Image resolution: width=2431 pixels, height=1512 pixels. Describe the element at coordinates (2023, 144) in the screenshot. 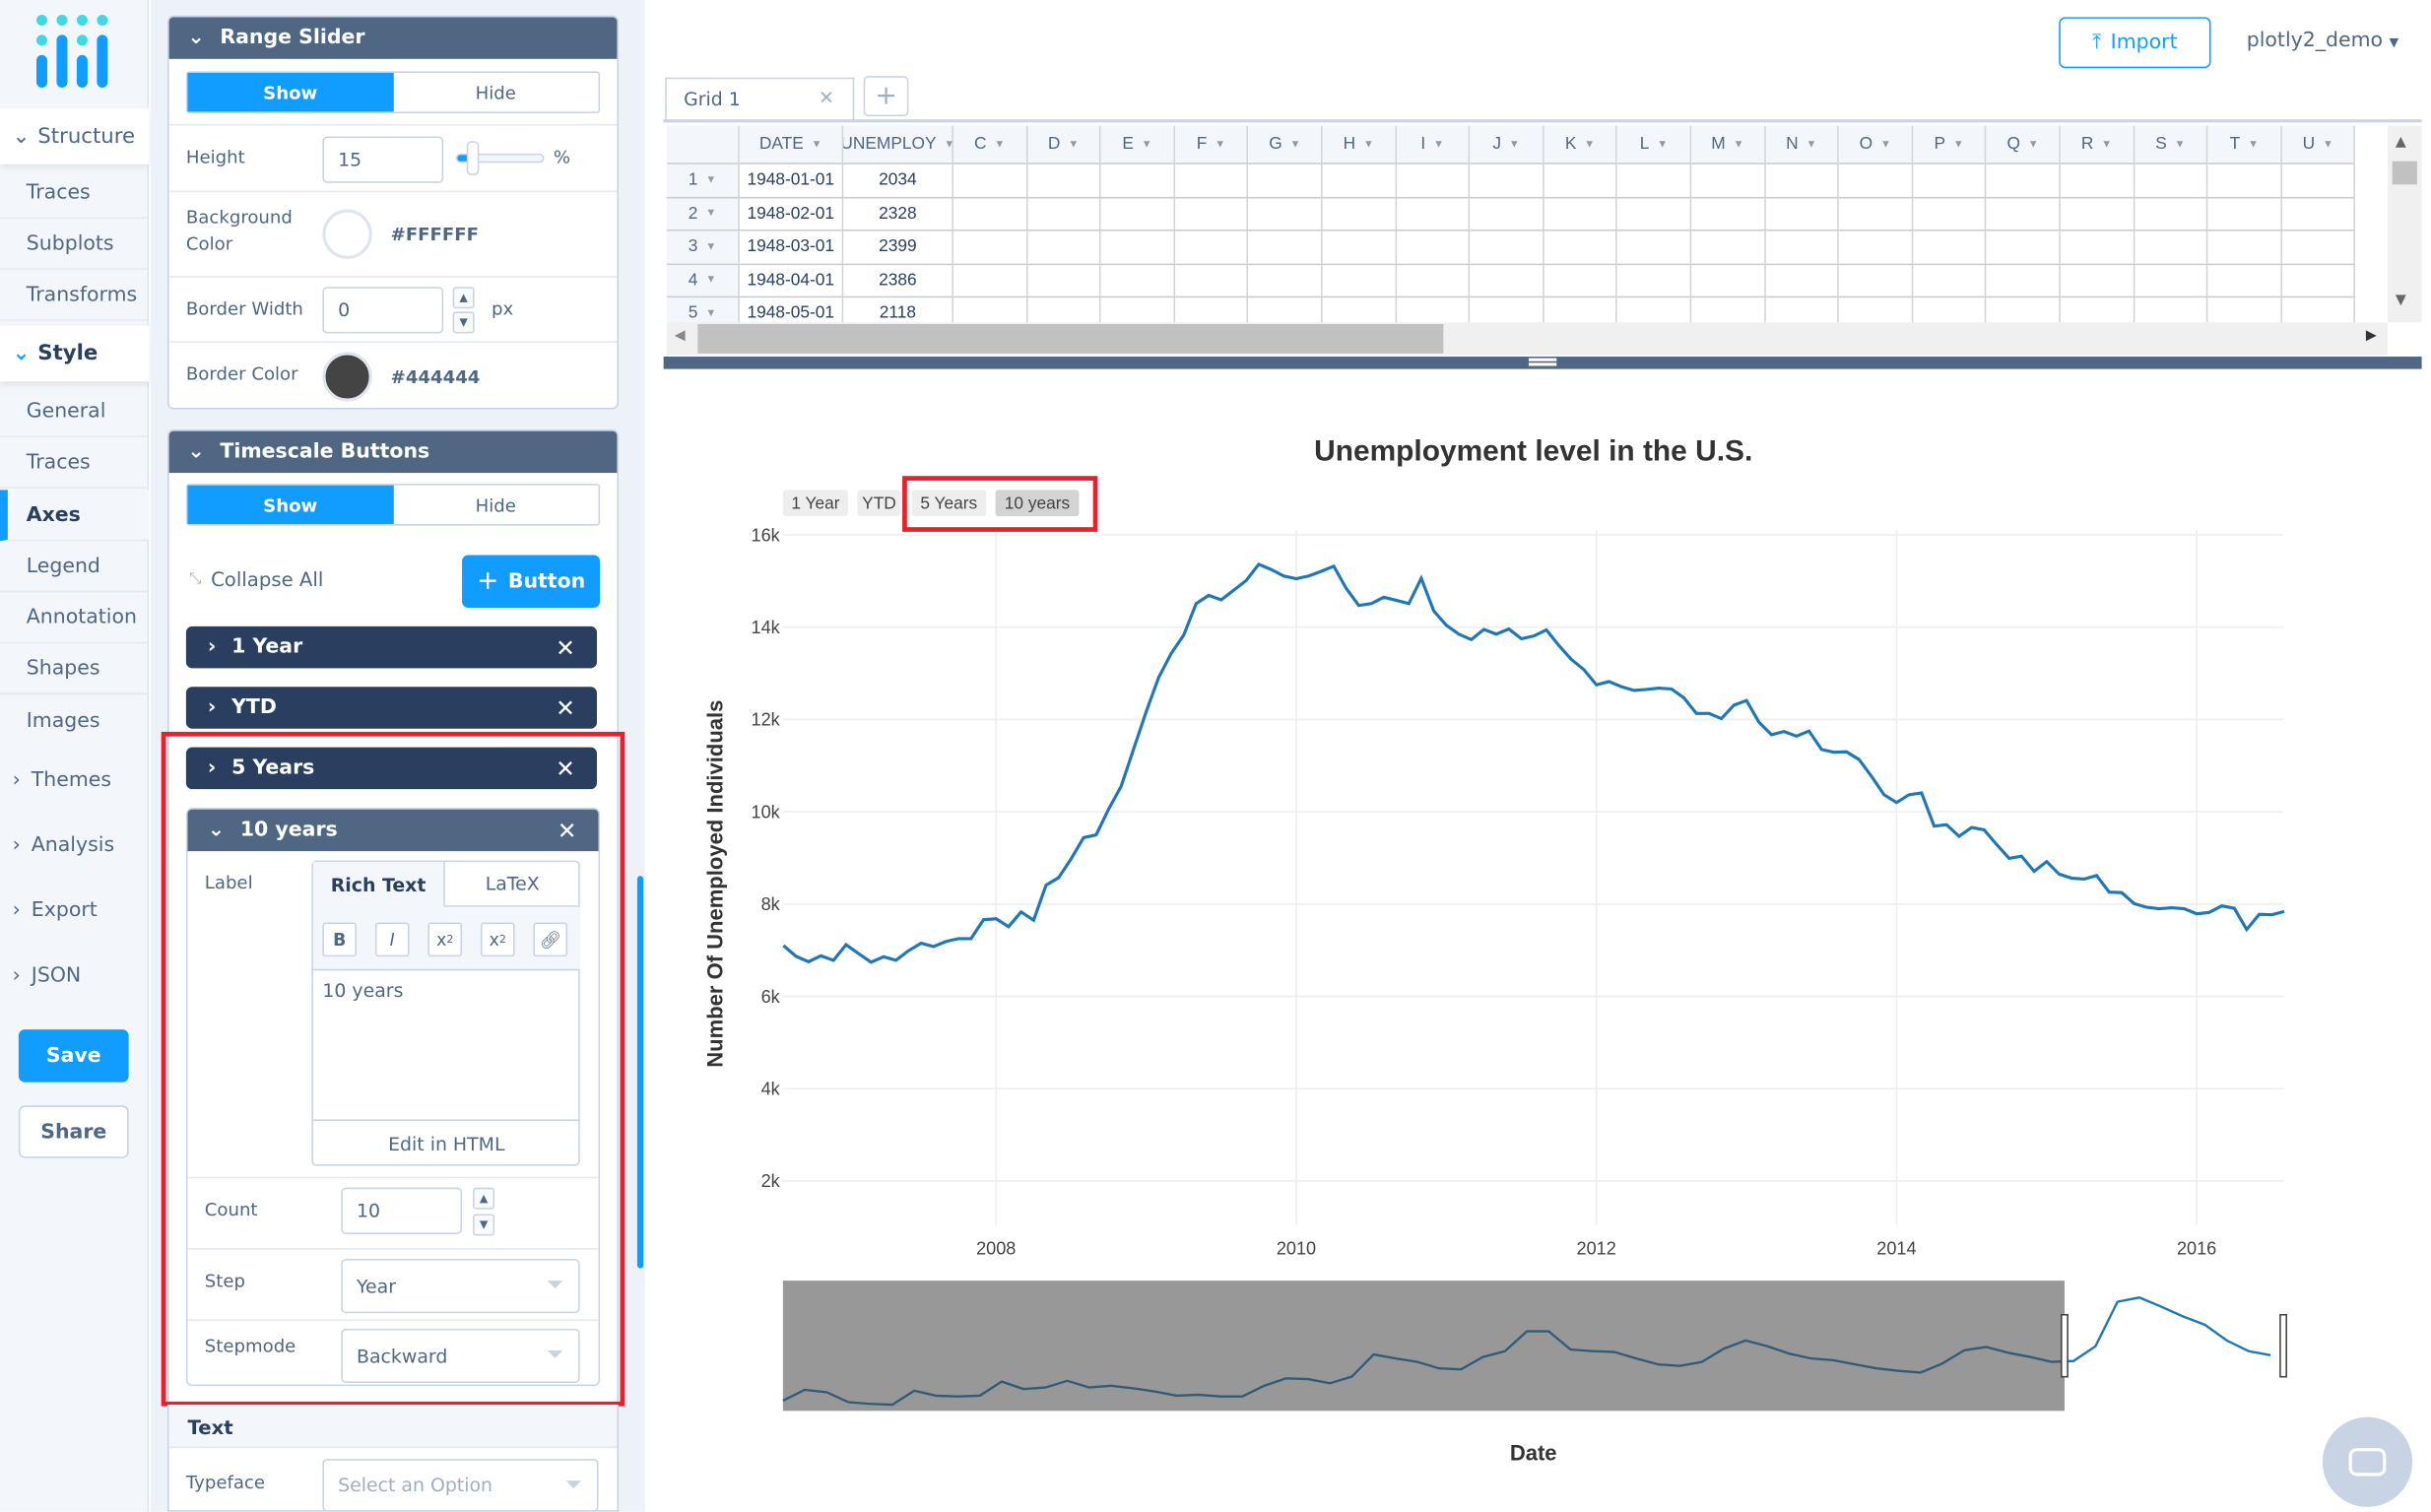

I see `column-header: Q ▼` at that location.